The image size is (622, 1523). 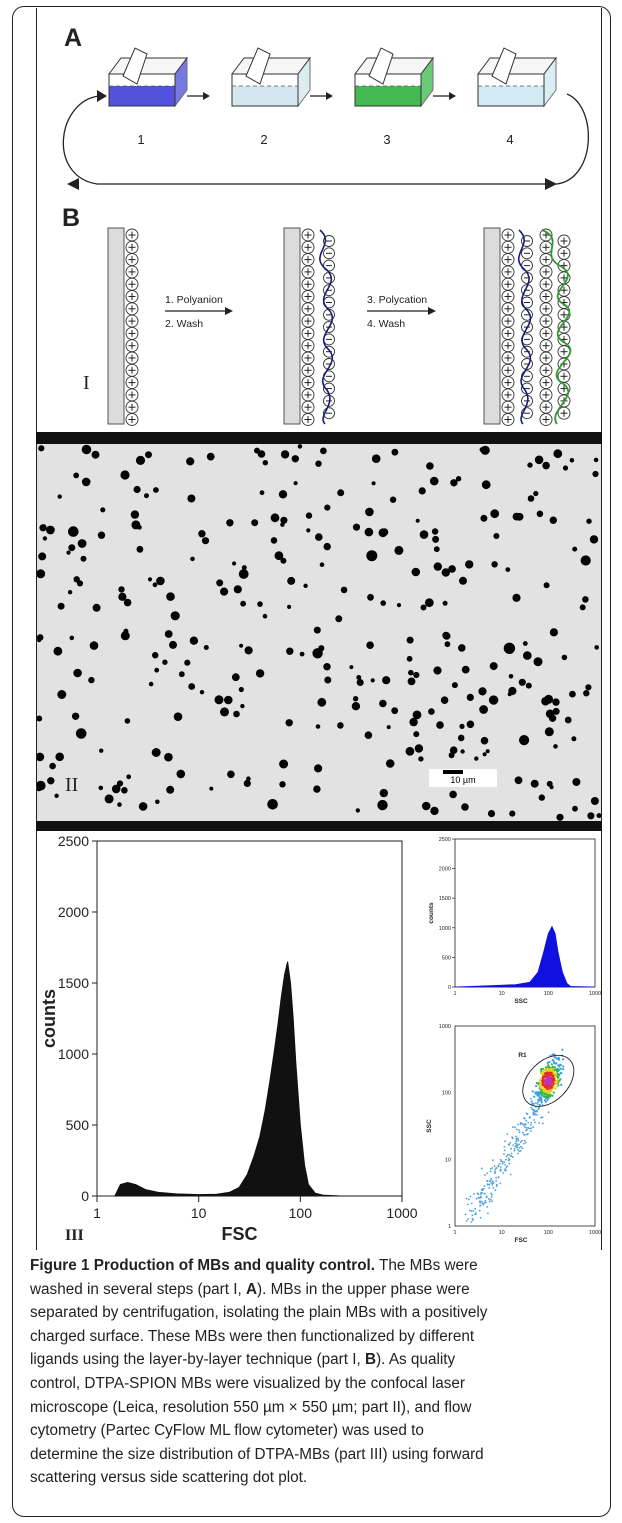 What do you see at coordinates (502, 1233) in the screenshot?
I see `x-tick-label: 10` at bounding box center [502, 1233].